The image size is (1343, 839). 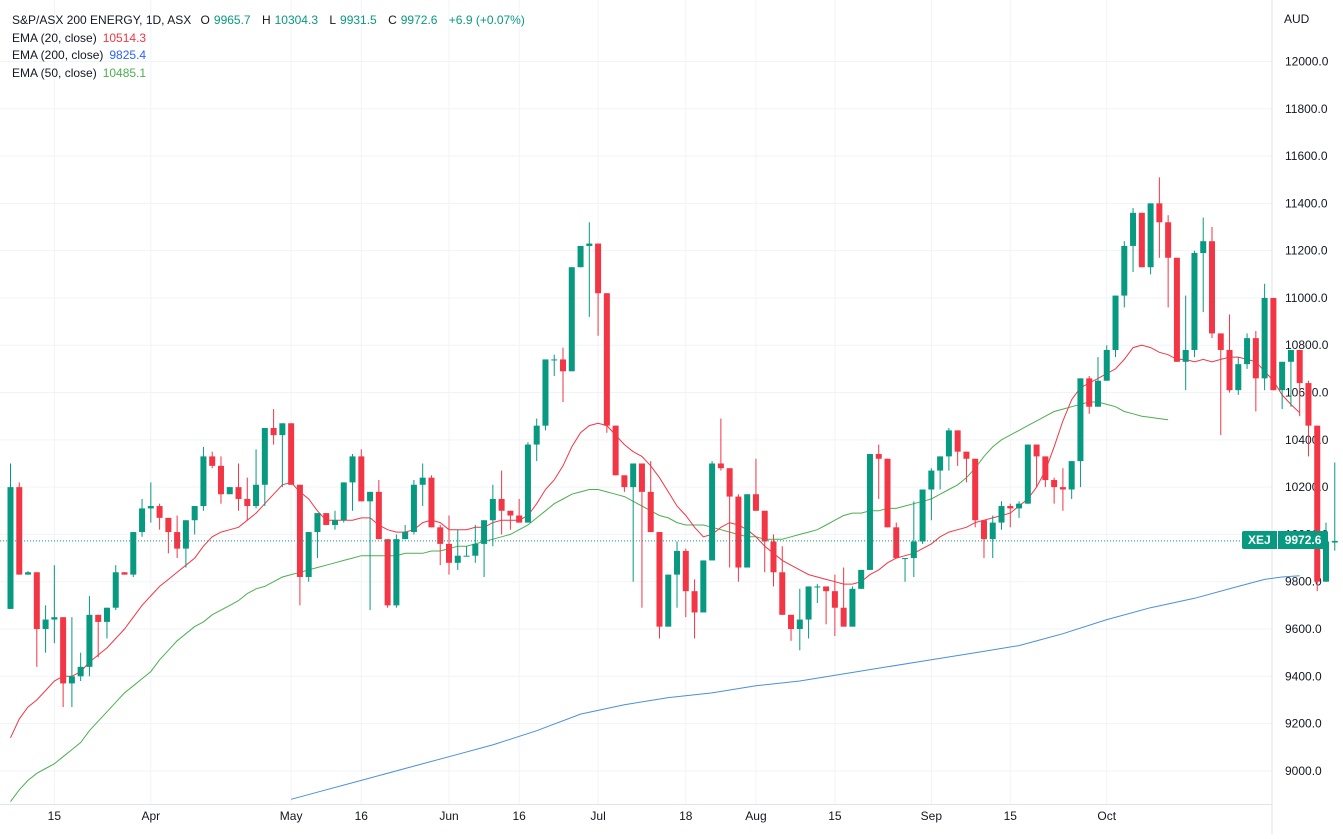 I want to click on y-tick-label: 9000.0, so click(x=1303, y=771).